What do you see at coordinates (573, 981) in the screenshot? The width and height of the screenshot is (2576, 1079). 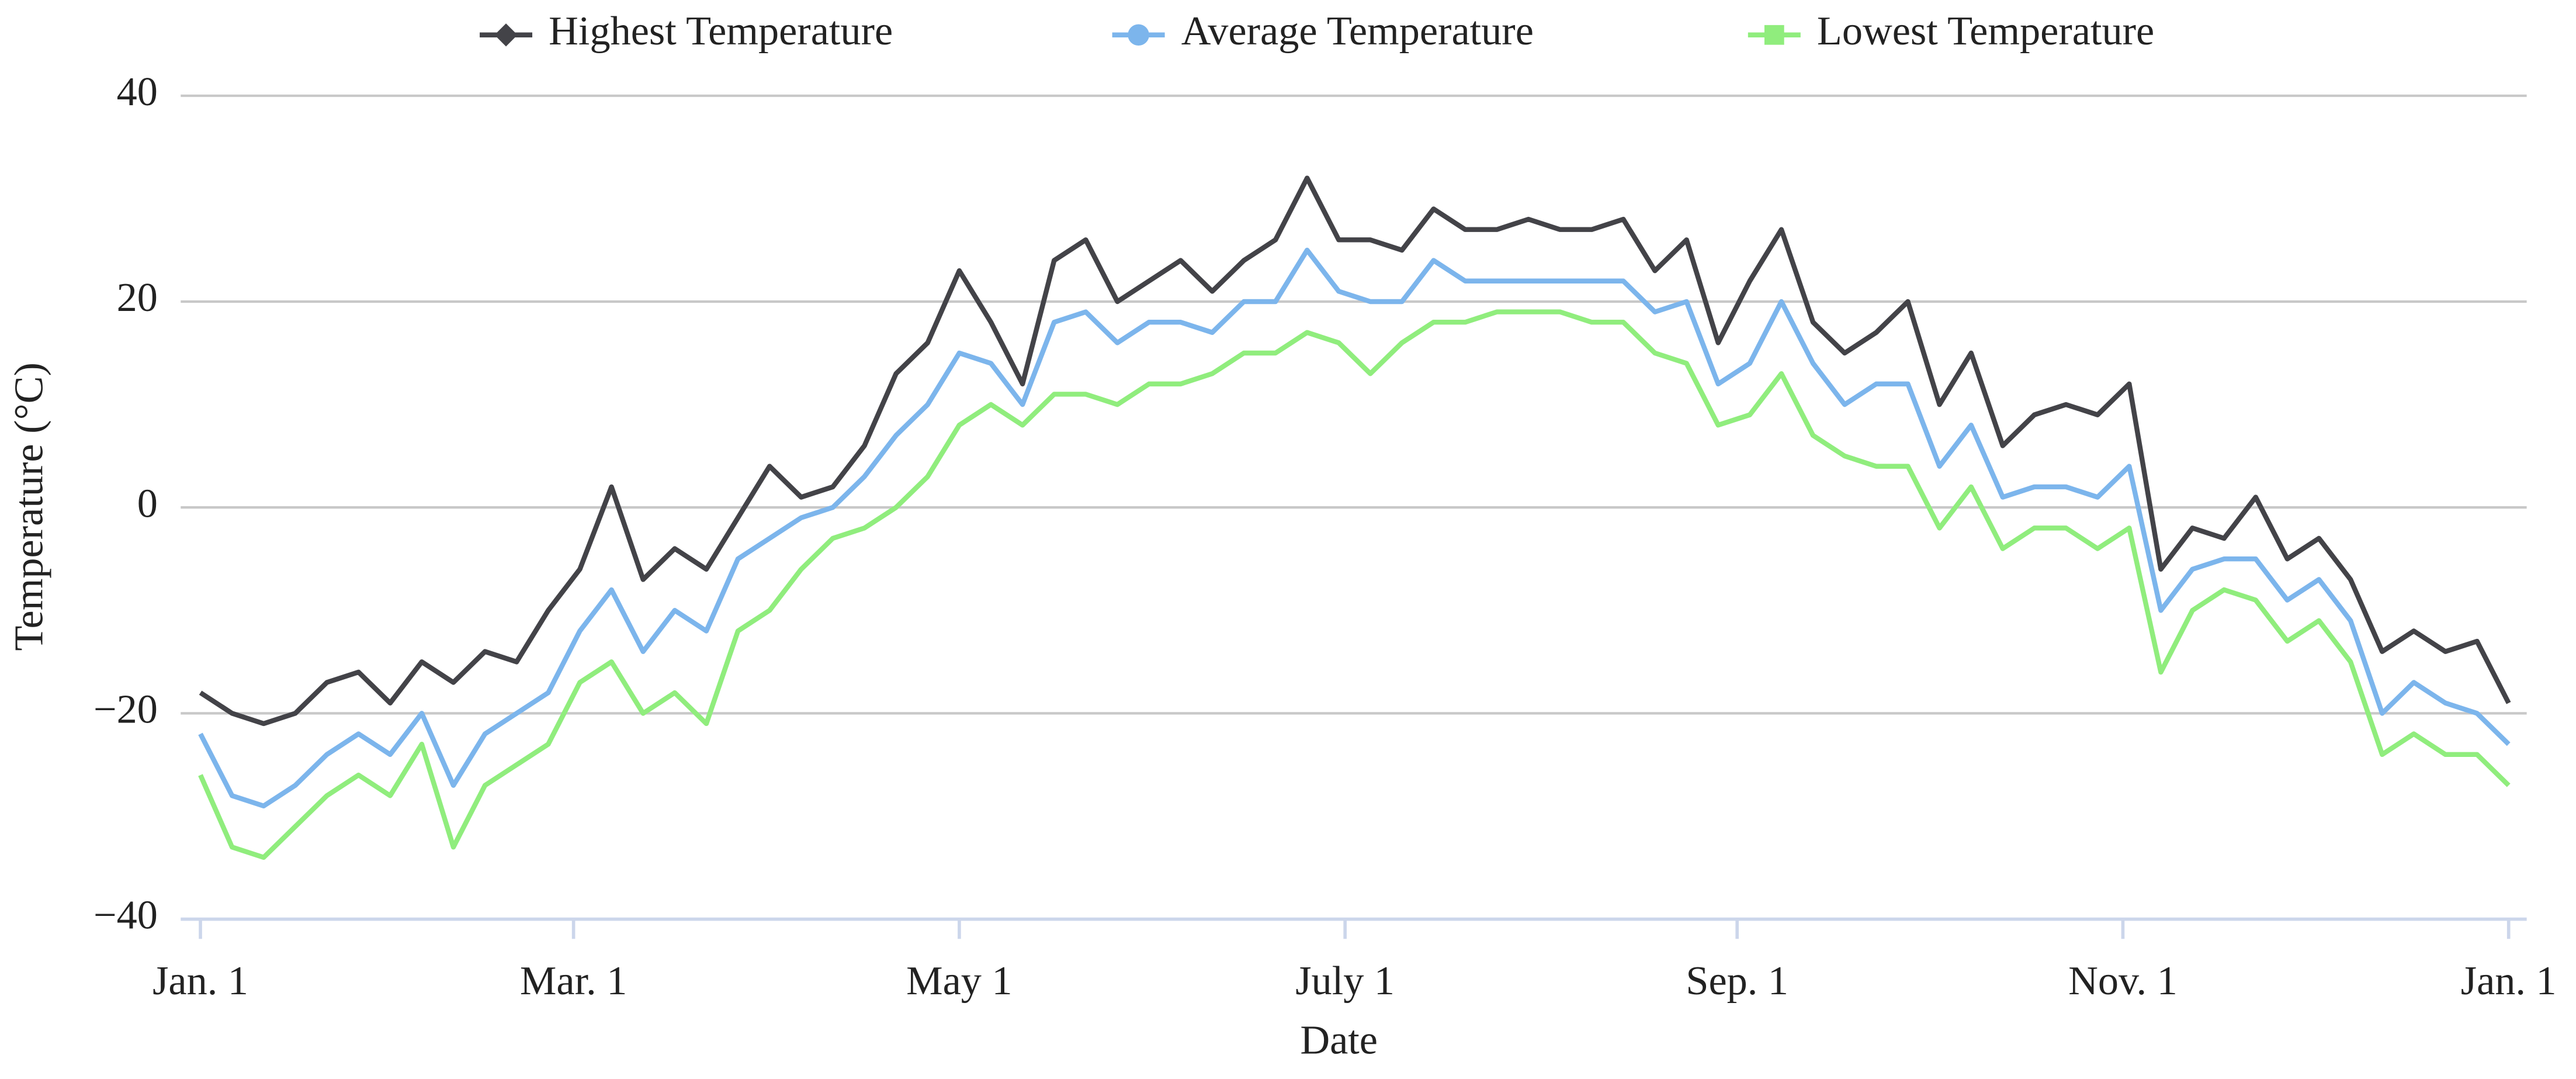 I see `x-tick-label: Mar. 1` at bounding box center [573, 981].